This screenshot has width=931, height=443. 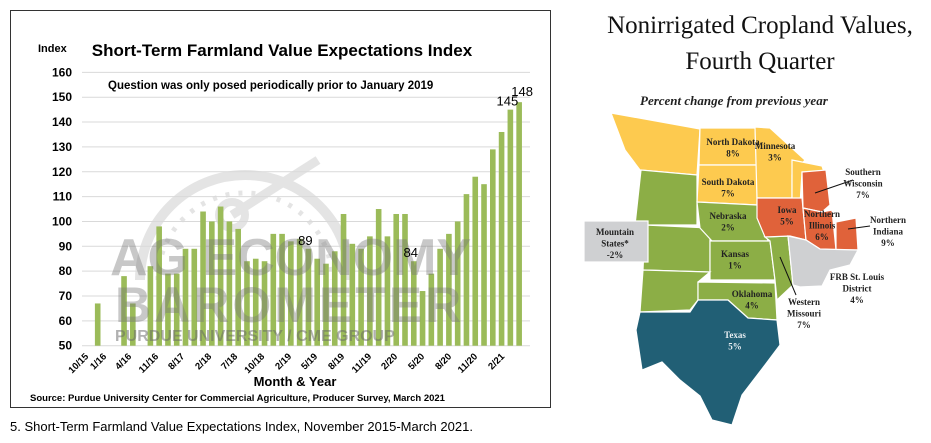 What do you see at coordinates (79, 363) in the screenshot?
I see `x-tick-label: 10/15` at bounding box center [79, 363].